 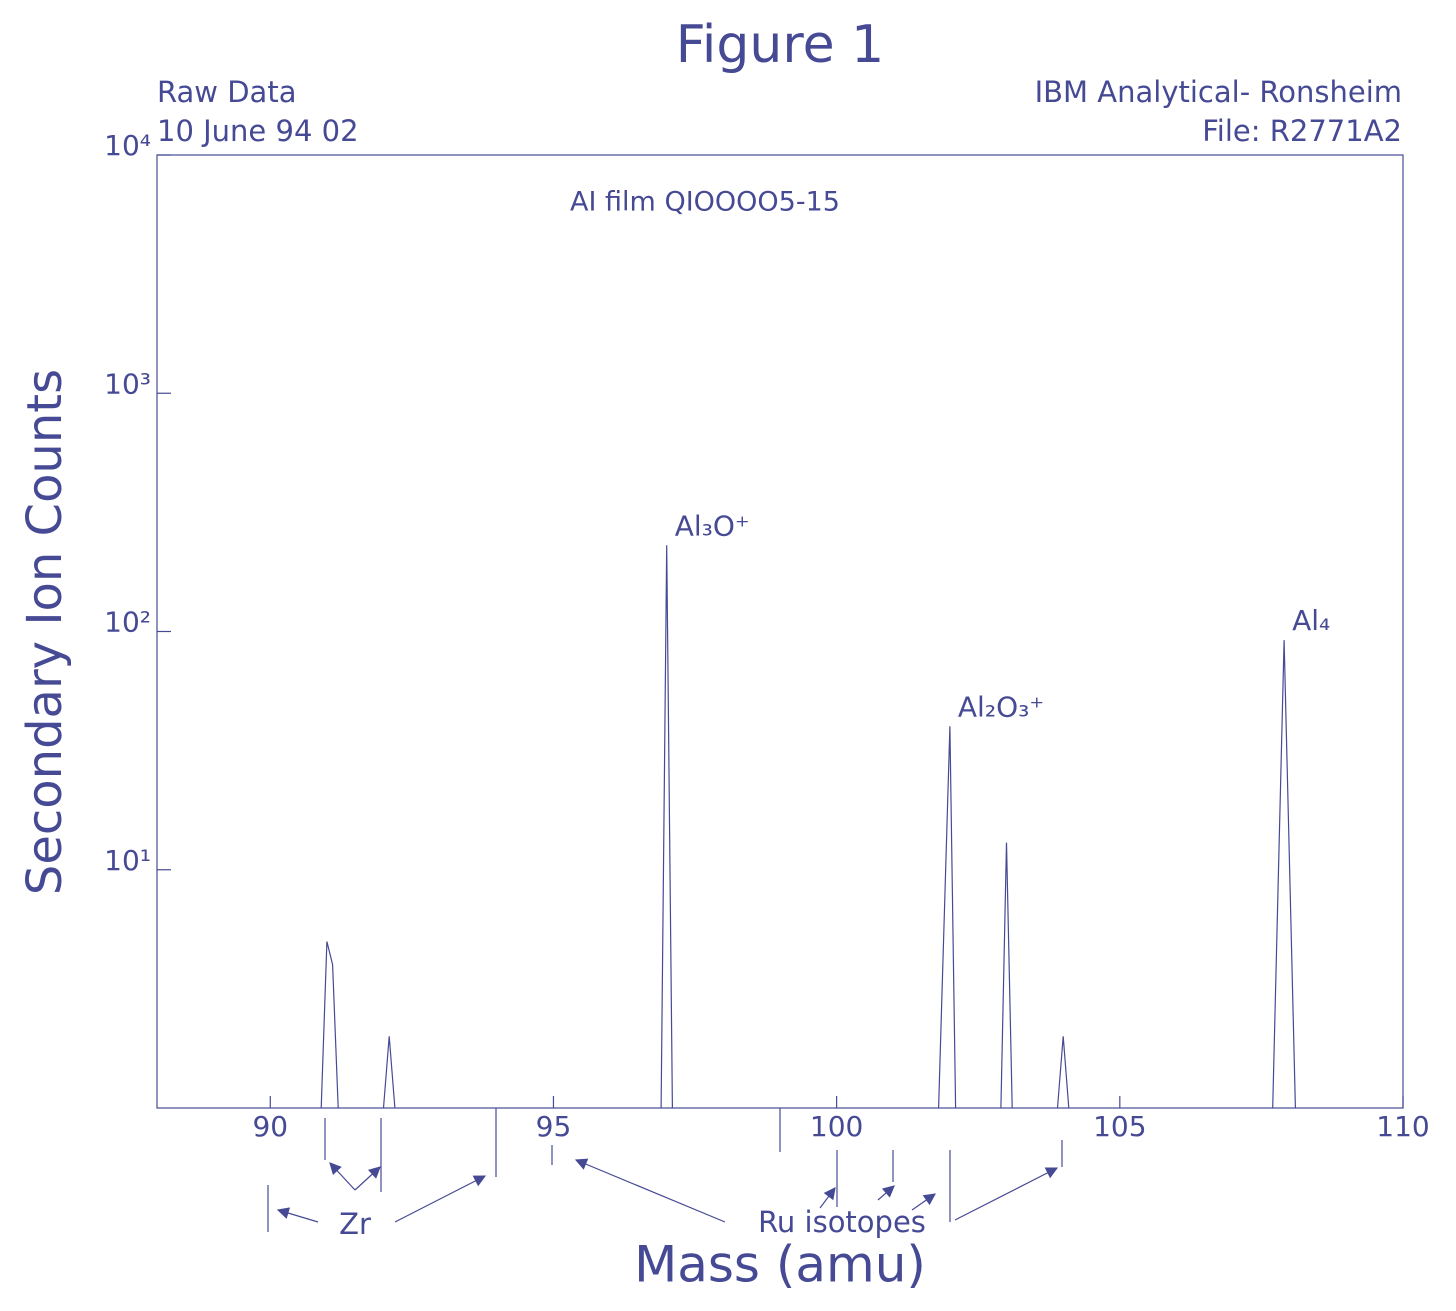 What do you see at coordinates (1001, 706) in the screenshot?
I see `peak-label: Al₂O₃⁺` at bounding box center [1001, 706].